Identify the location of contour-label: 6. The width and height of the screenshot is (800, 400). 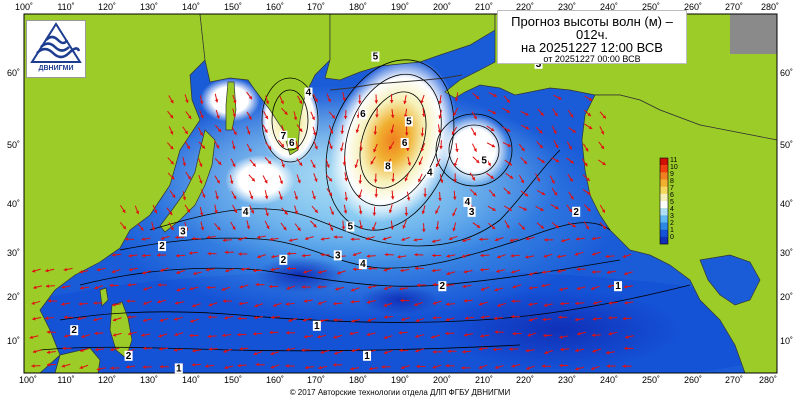
(405, 143).